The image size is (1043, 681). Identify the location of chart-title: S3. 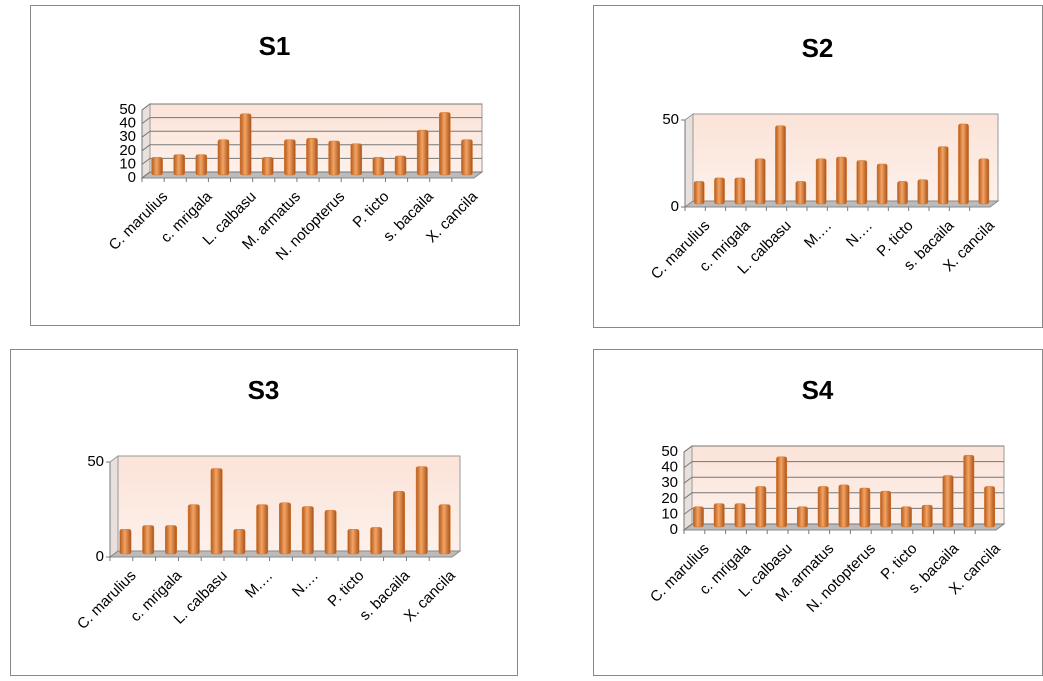
(264, 390).